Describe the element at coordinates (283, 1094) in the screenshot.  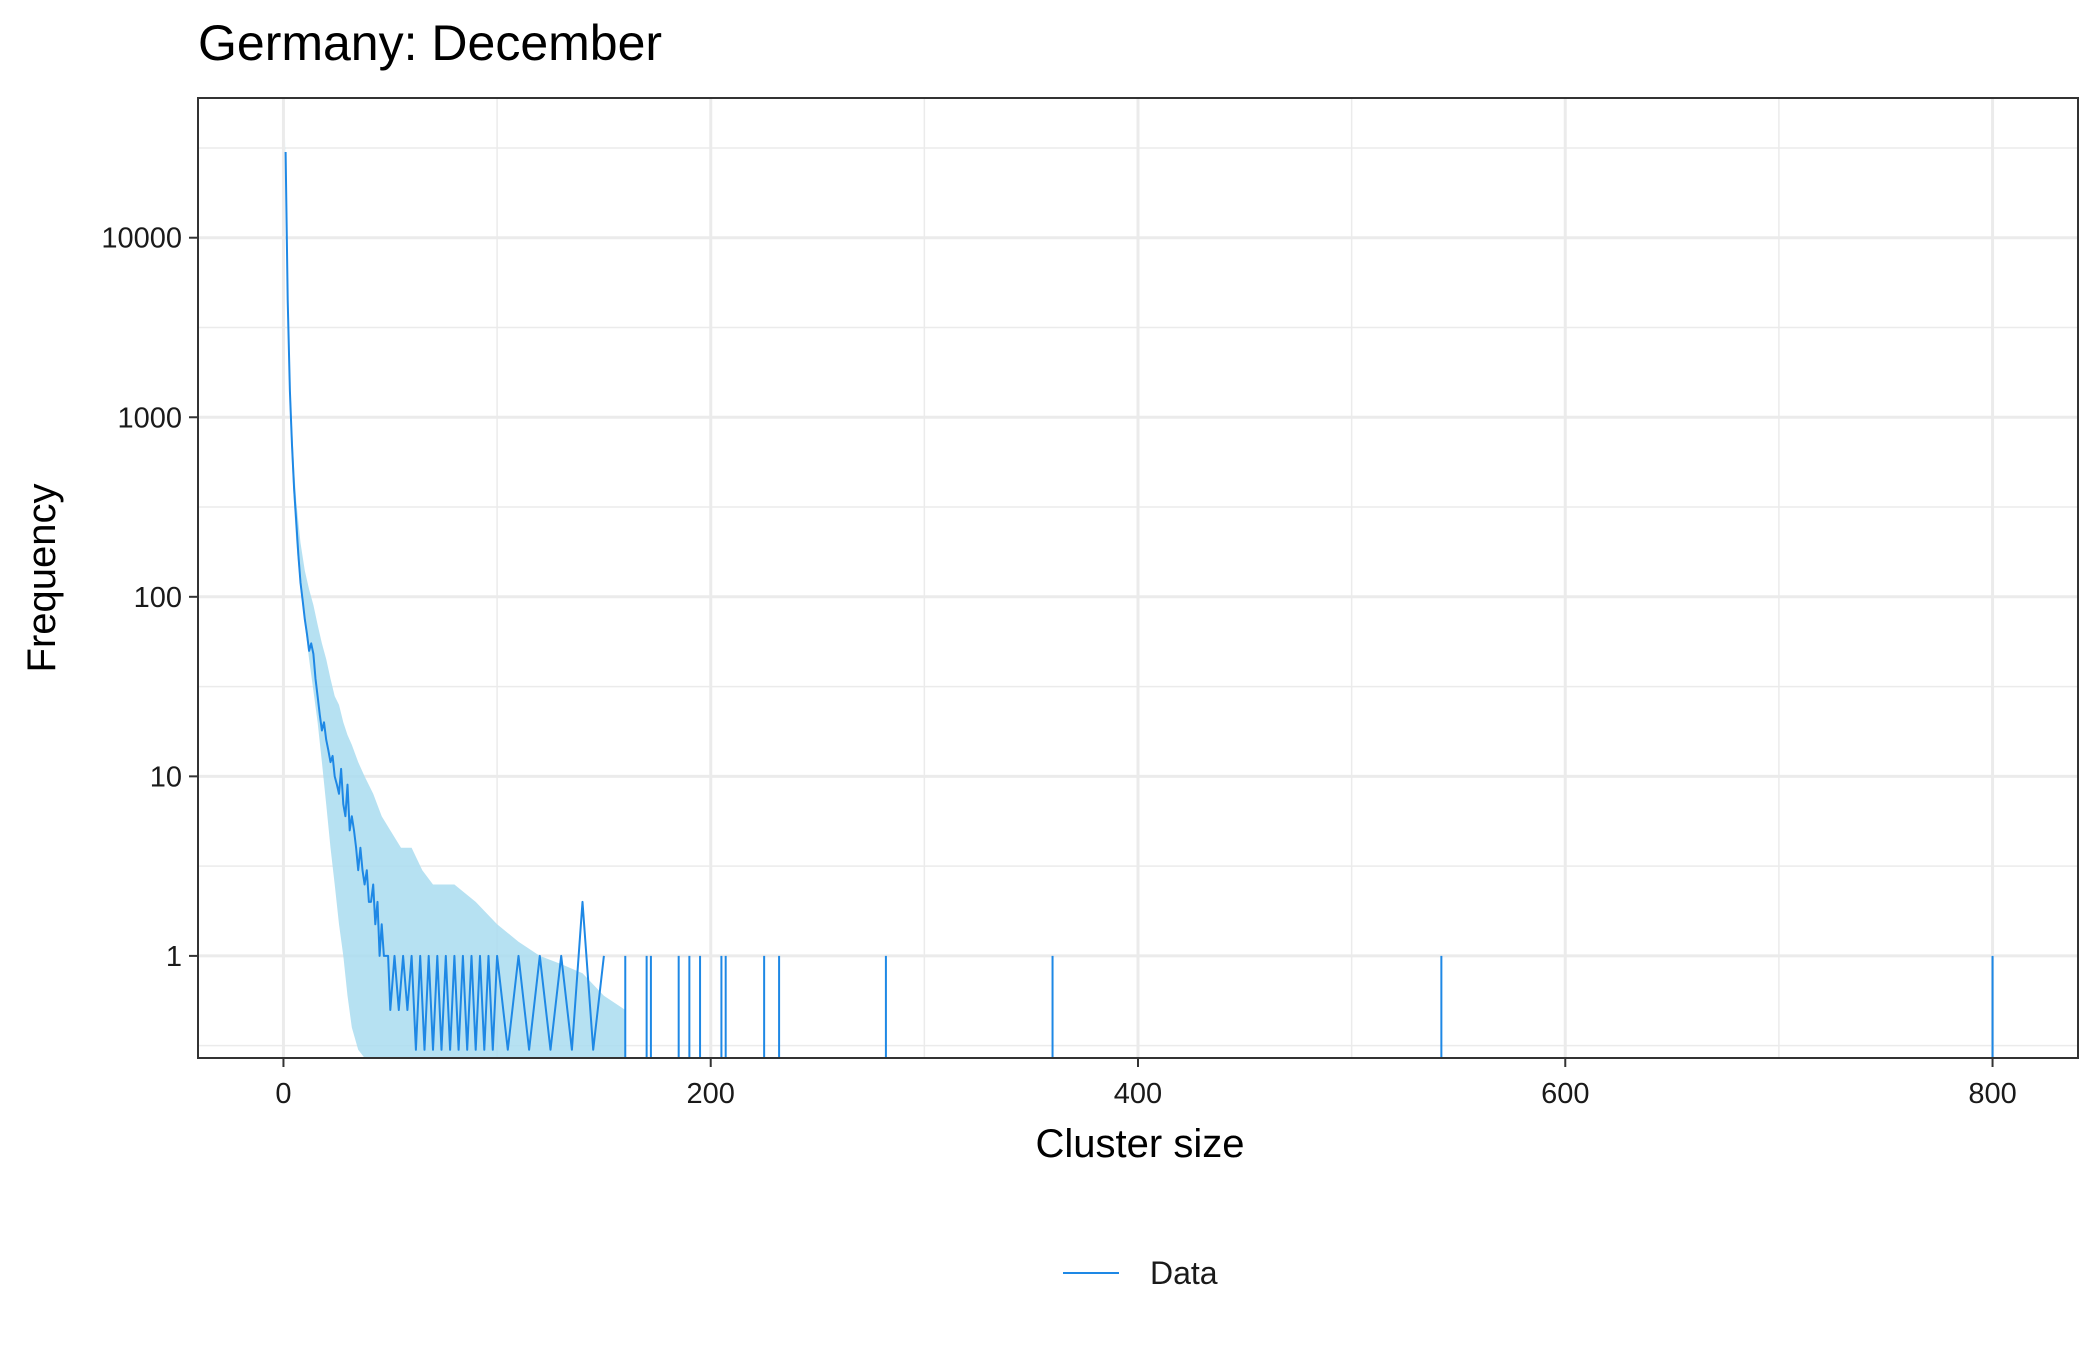
I see `x-tick-label: 0` at that location.